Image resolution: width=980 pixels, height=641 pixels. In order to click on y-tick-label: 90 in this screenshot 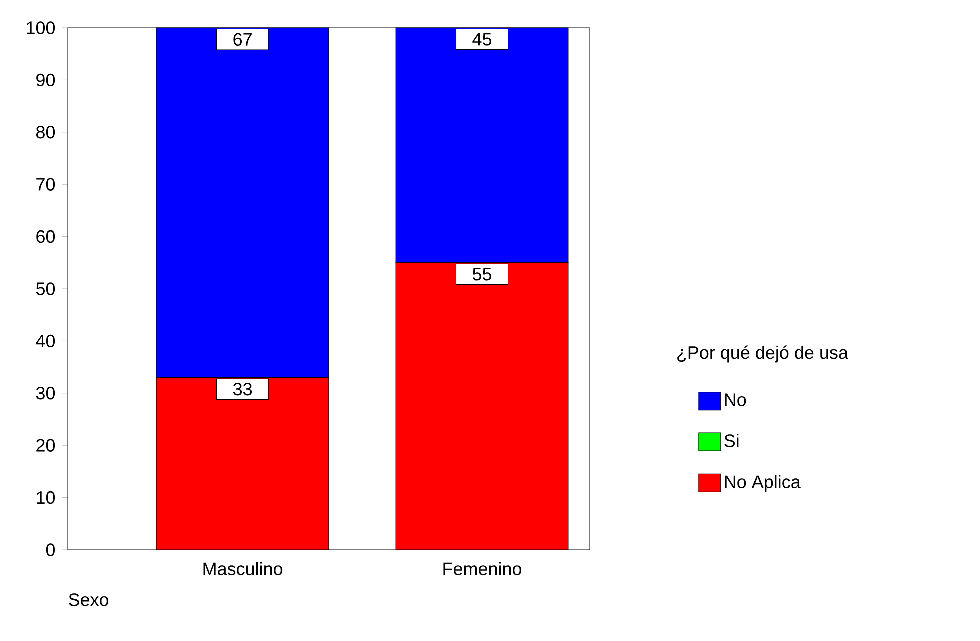, I will do `click(46, 80)`.